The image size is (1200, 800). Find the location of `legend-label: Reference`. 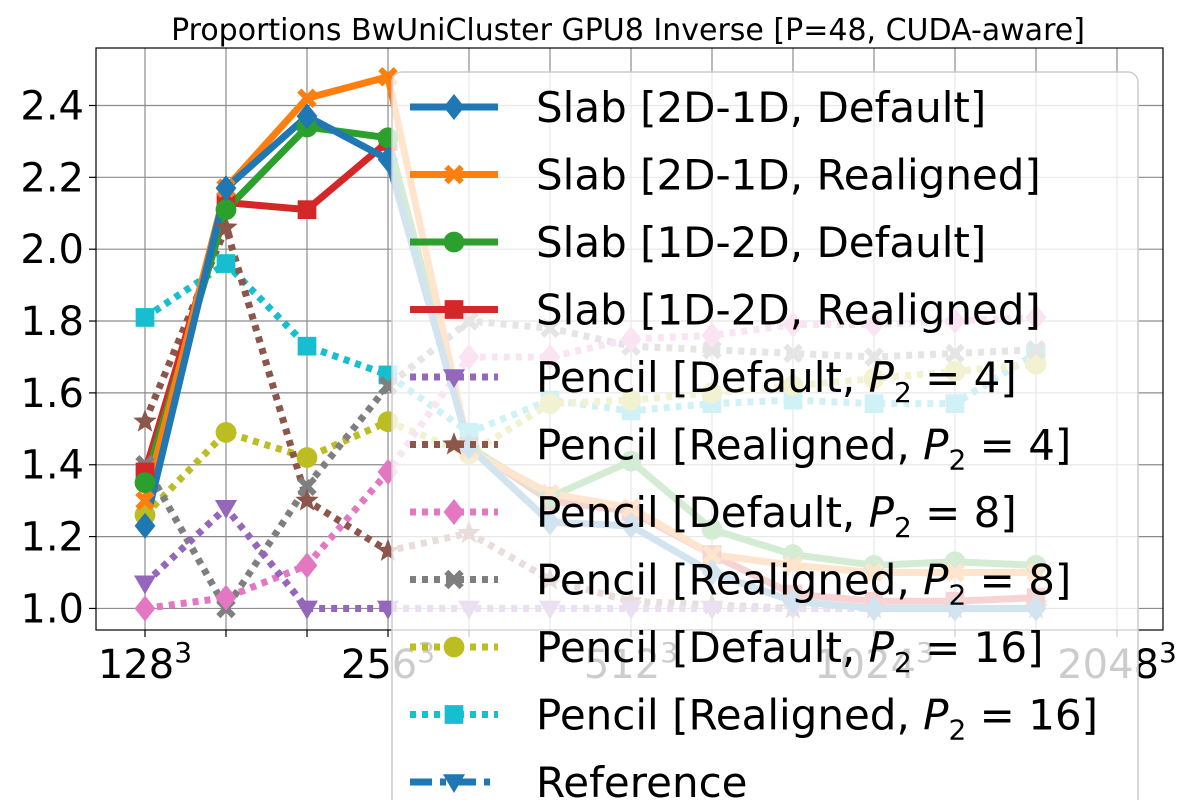

legend-label: Reference is located at coordinates (642, 779).